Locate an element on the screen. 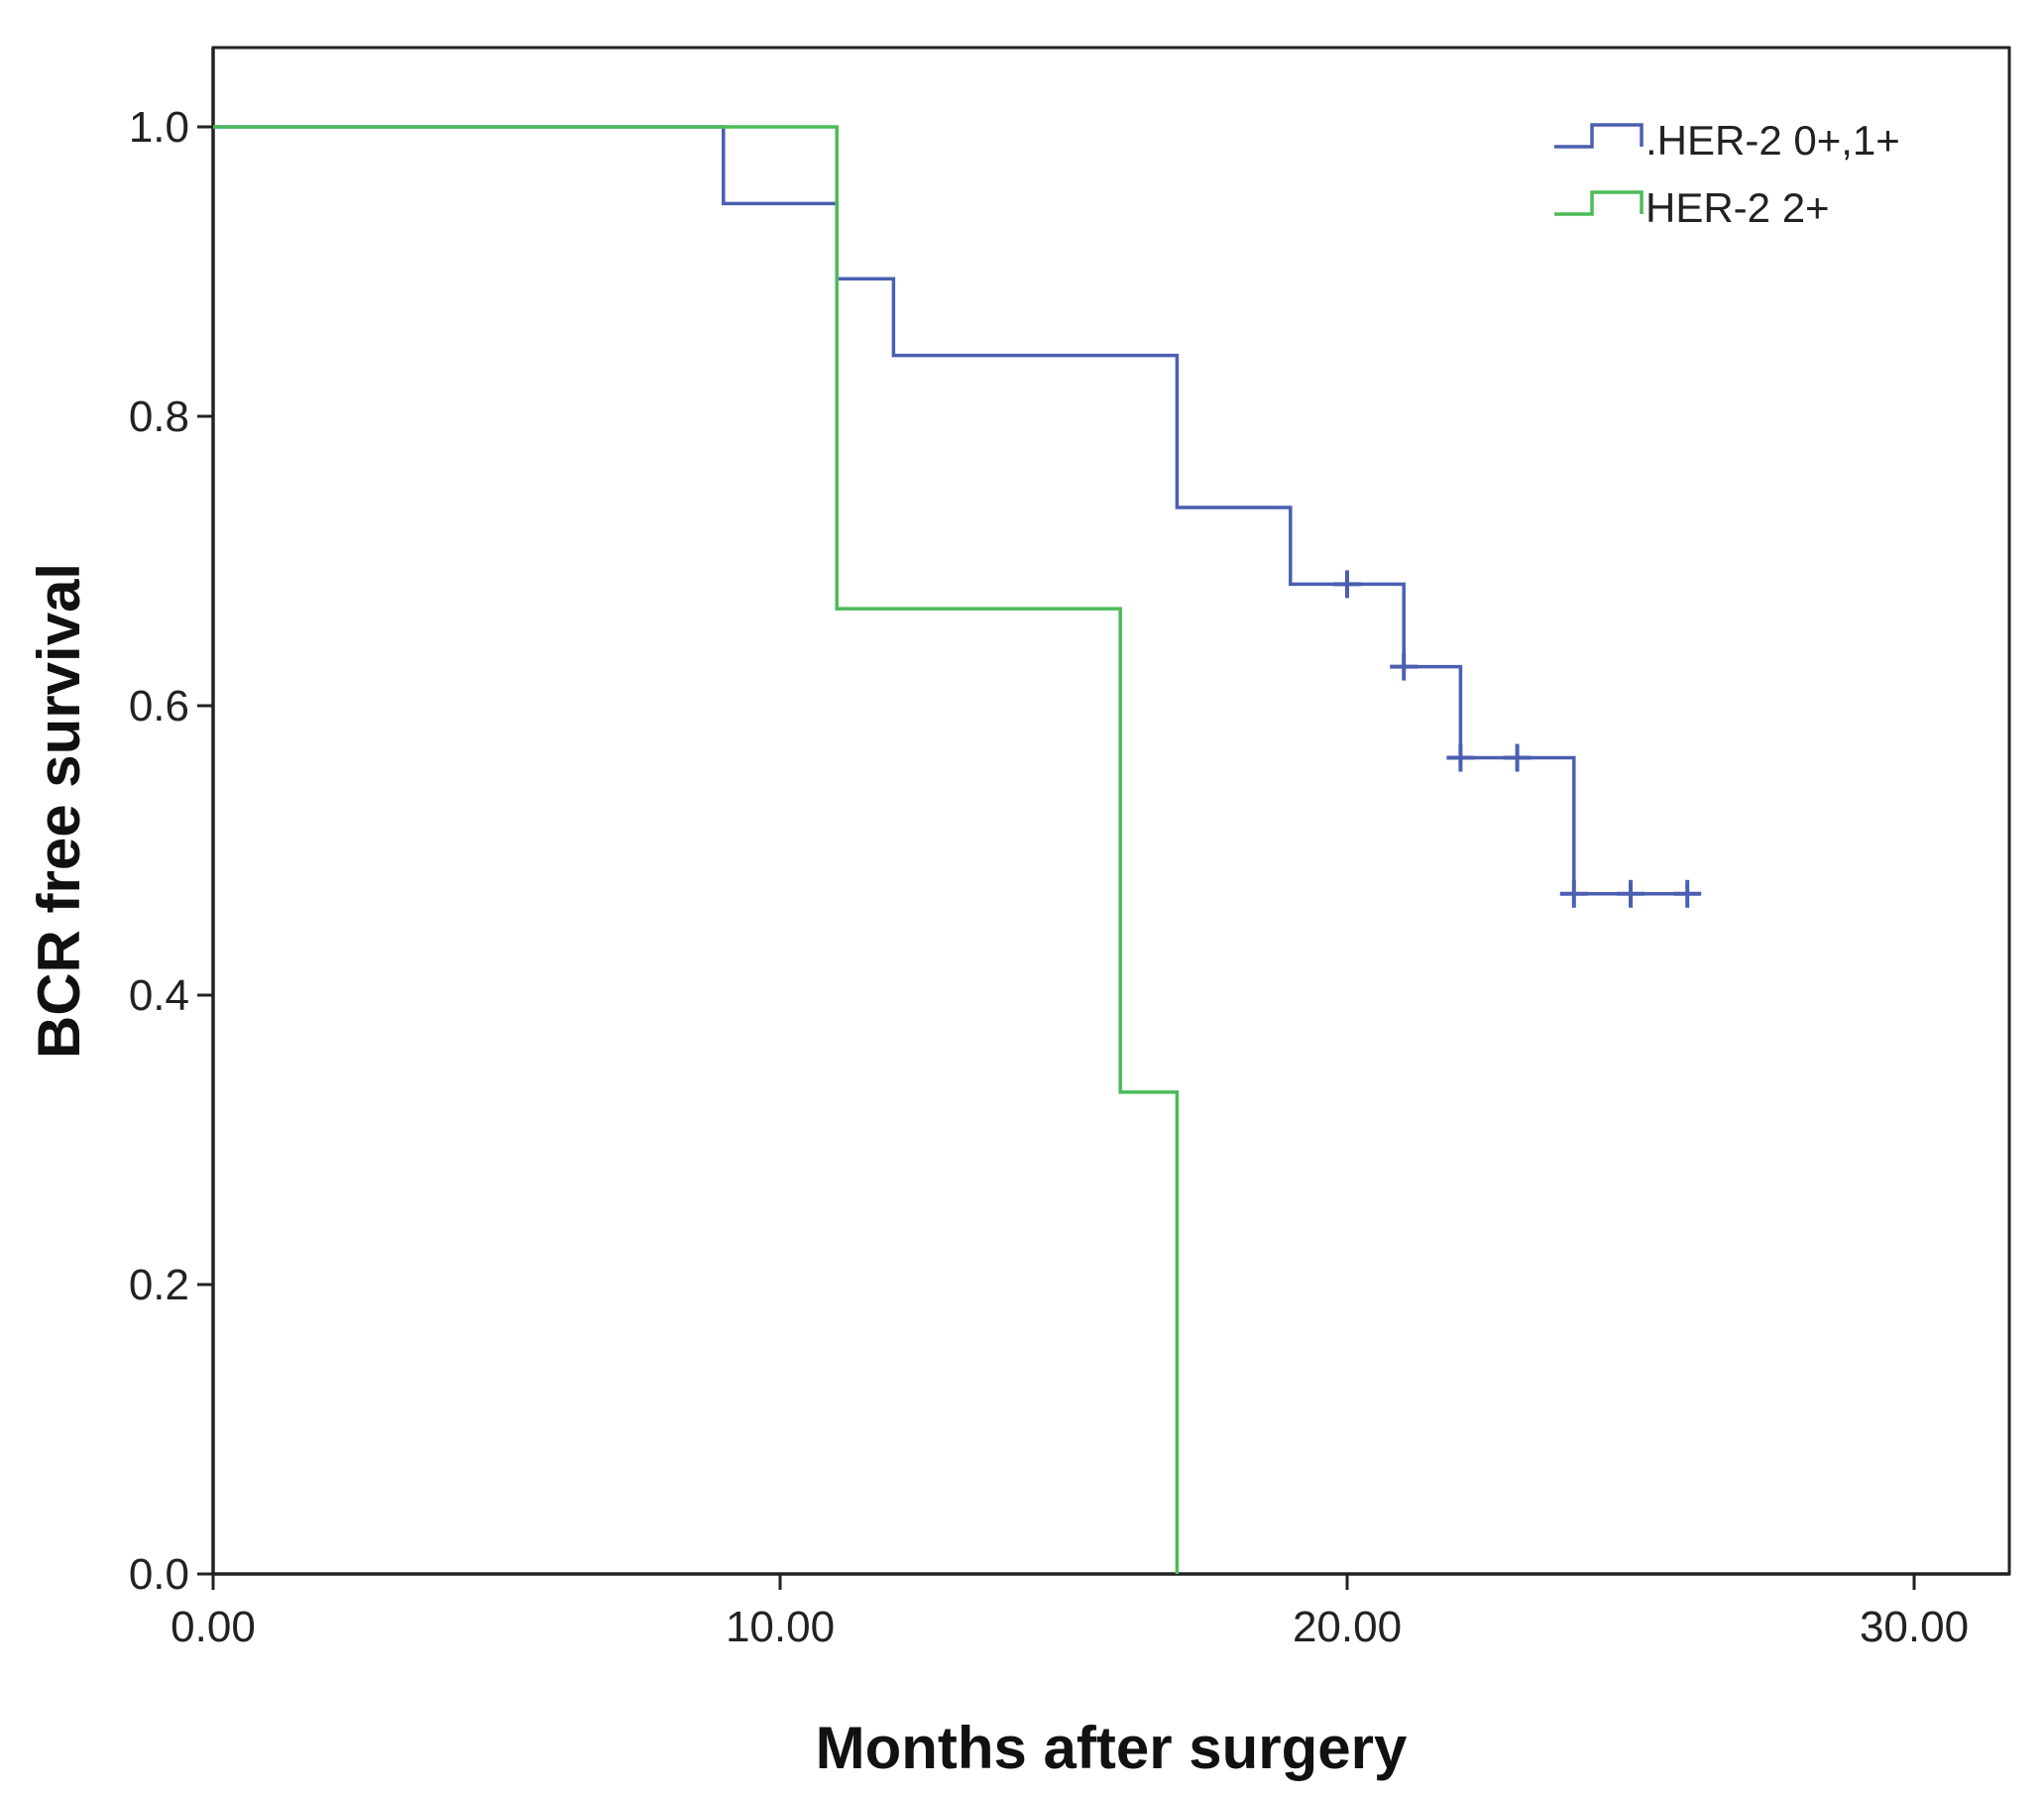 This screenshot has width=2044, height=1795. x-tick-label: 30.00 is located at coordinates (1914, 1627).